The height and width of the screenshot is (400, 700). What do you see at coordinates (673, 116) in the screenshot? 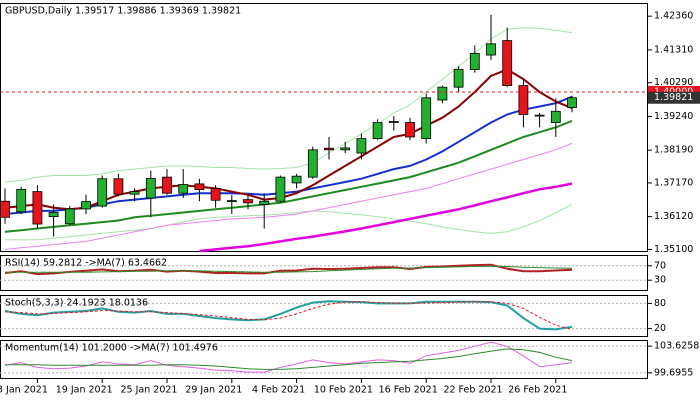
I see `y-tick-label: 1.39240` at bounding box center [673, 116].